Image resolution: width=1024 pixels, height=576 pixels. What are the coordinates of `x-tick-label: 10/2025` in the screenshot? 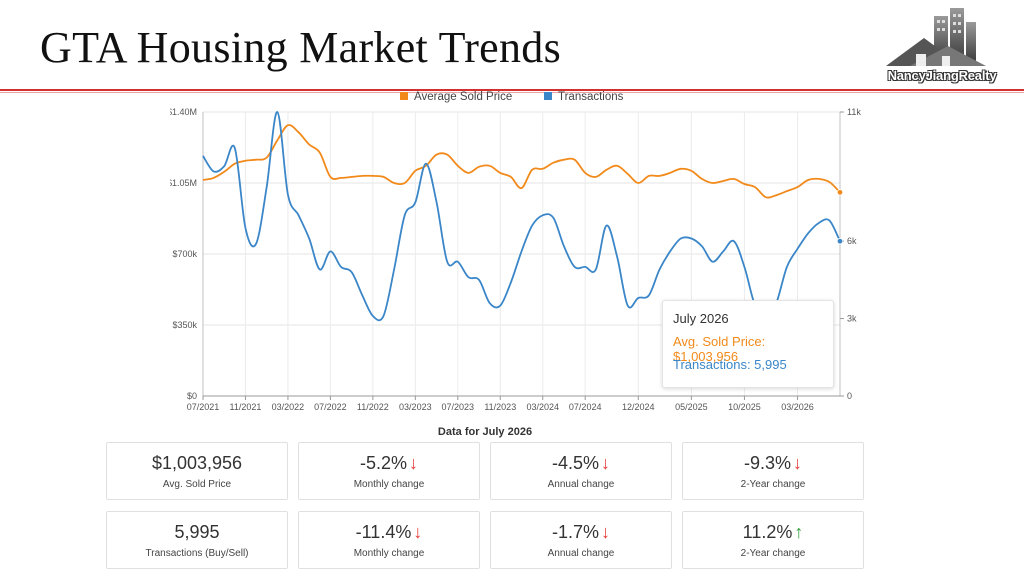 It's located at (744, 407).